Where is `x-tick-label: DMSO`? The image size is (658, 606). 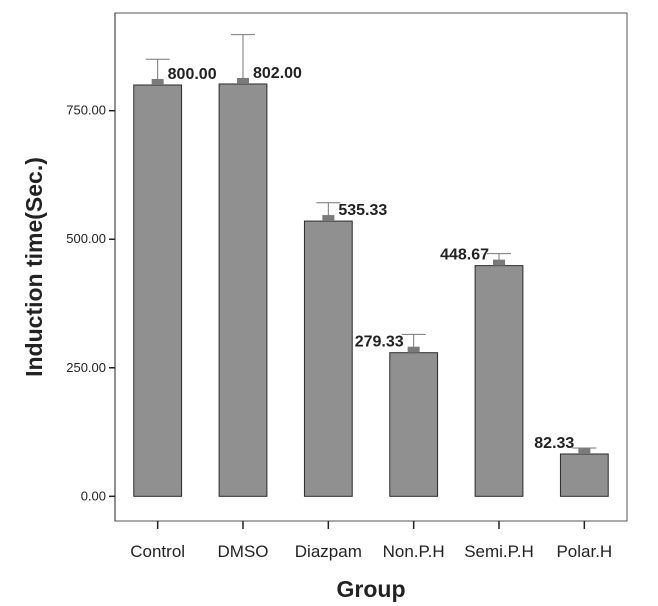 x-tick-label: DMSO is located at coordinates (243, 551).